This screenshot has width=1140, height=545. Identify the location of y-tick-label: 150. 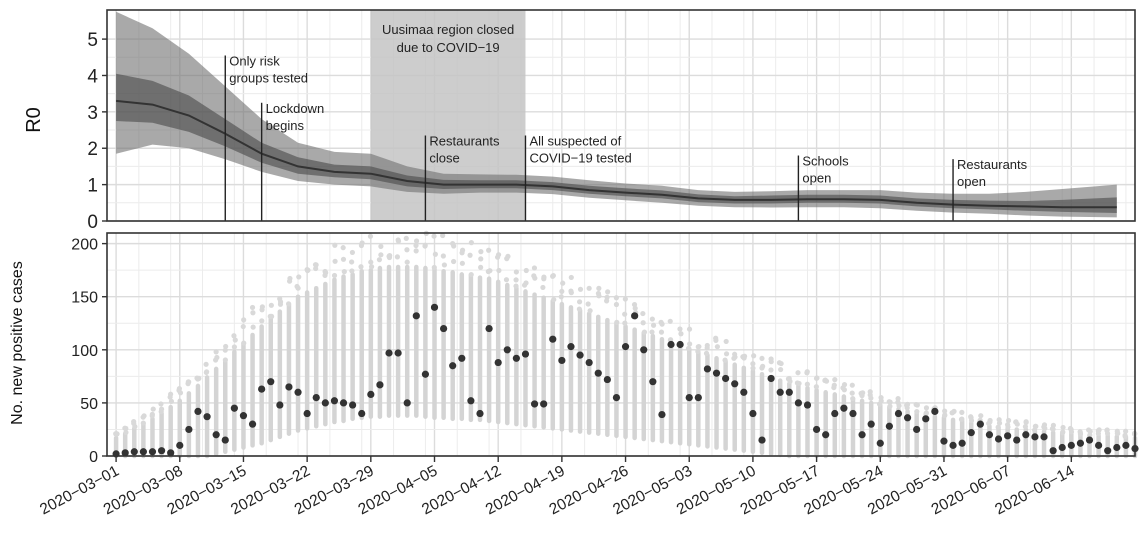
(84, 298).